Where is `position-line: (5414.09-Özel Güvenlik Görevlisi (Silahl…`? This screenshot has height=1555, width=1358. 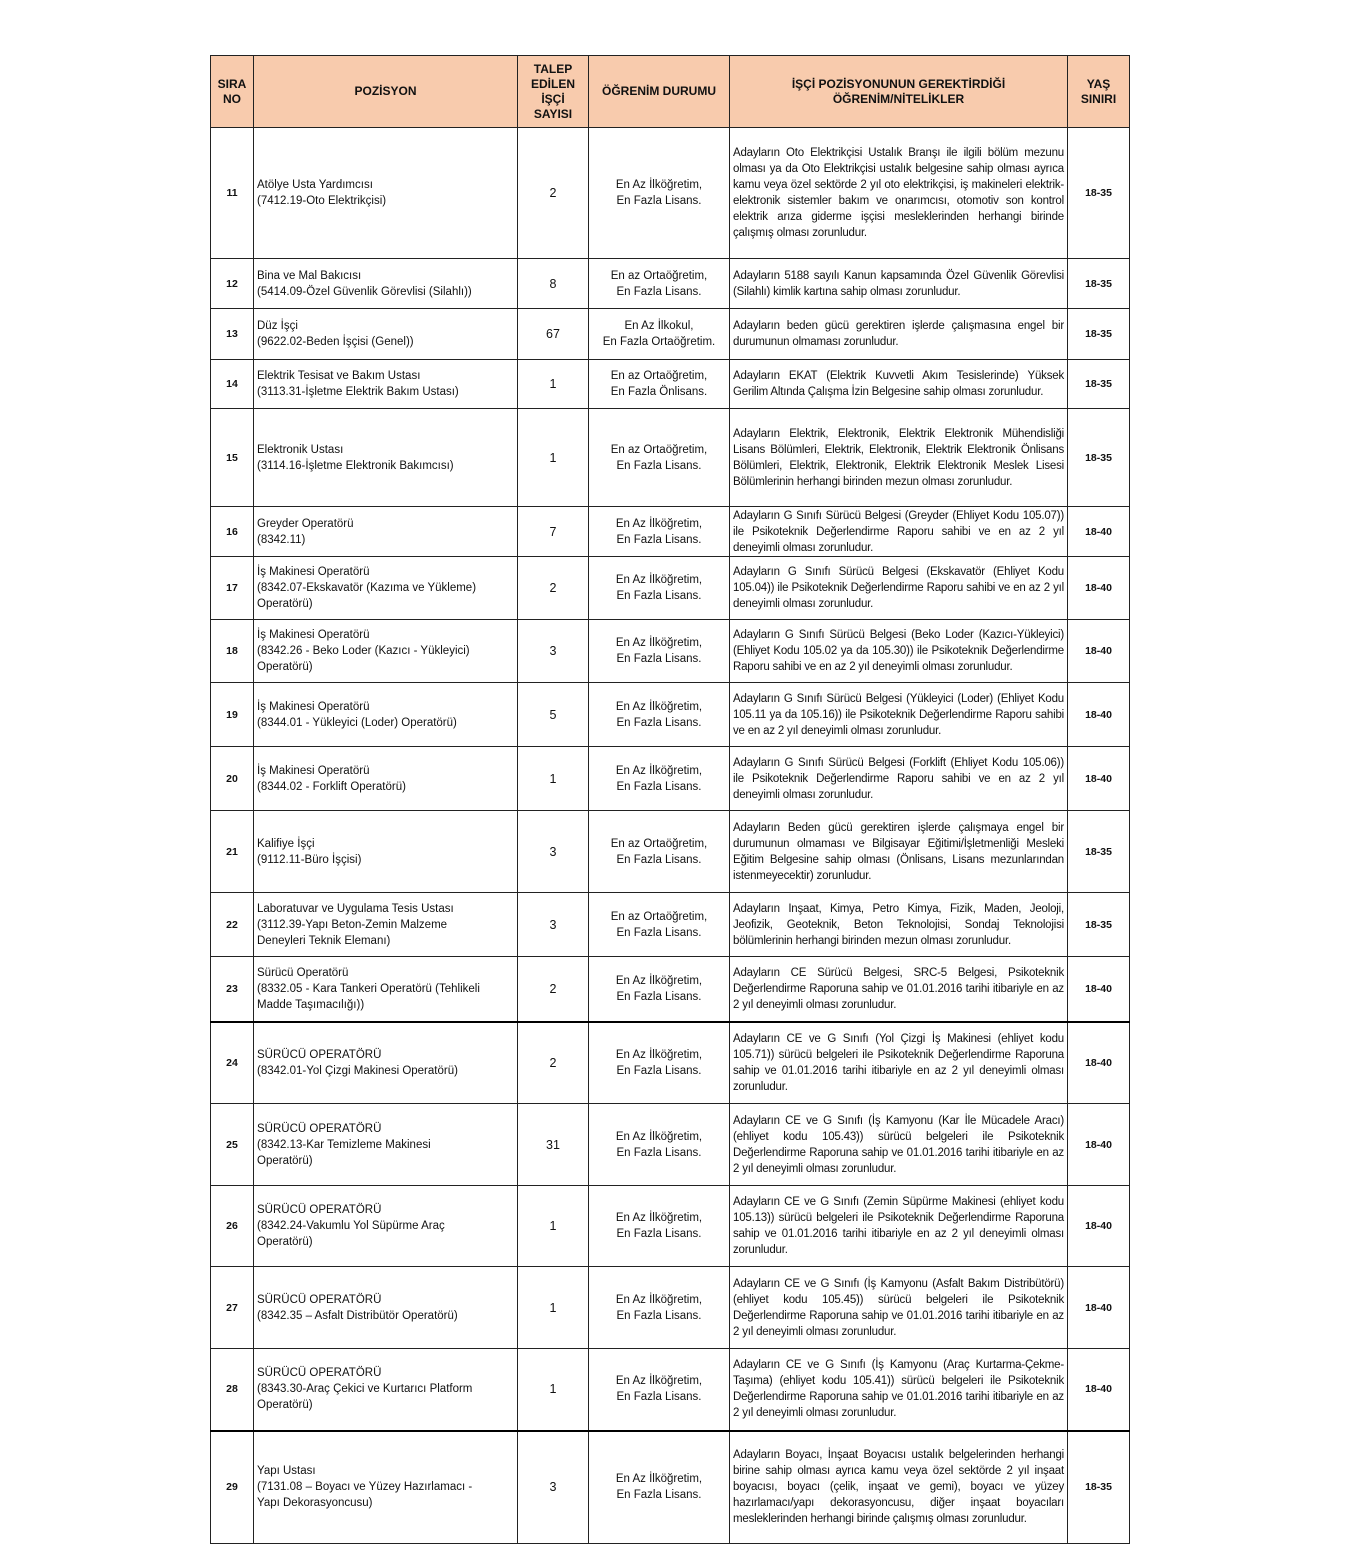 position-line: (5414.09-Özel Güvenlik Görevlisi (Silahl… is located at coordinates (364, 291).